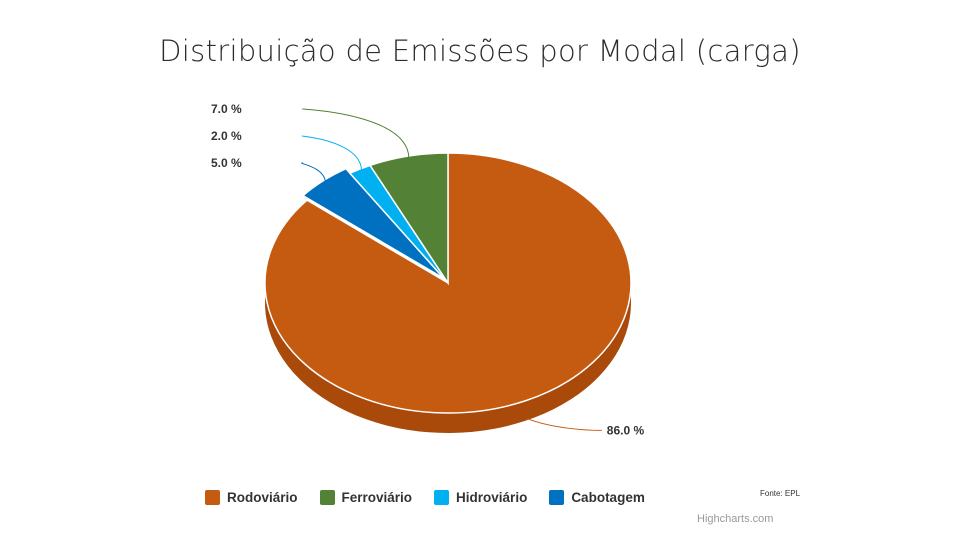 Image resolution: width=960 pixels, height=540 pixels. I want to click on legend-label: Hidroviário, so click(492, 497).